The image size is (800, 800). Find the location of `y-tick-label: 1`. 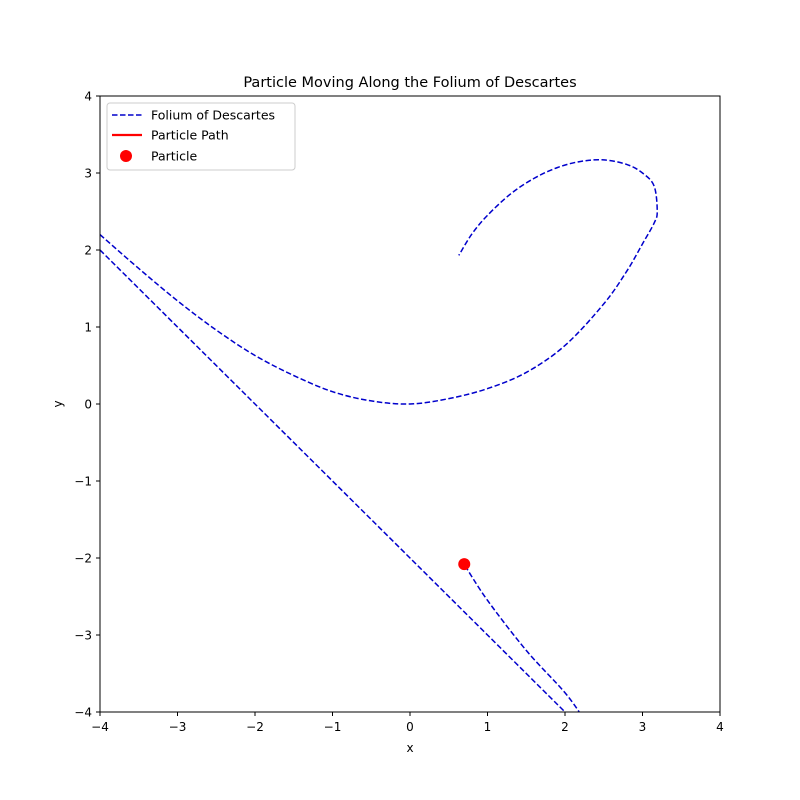

y-tick-label: 1 is located at coordinates (88, 328).